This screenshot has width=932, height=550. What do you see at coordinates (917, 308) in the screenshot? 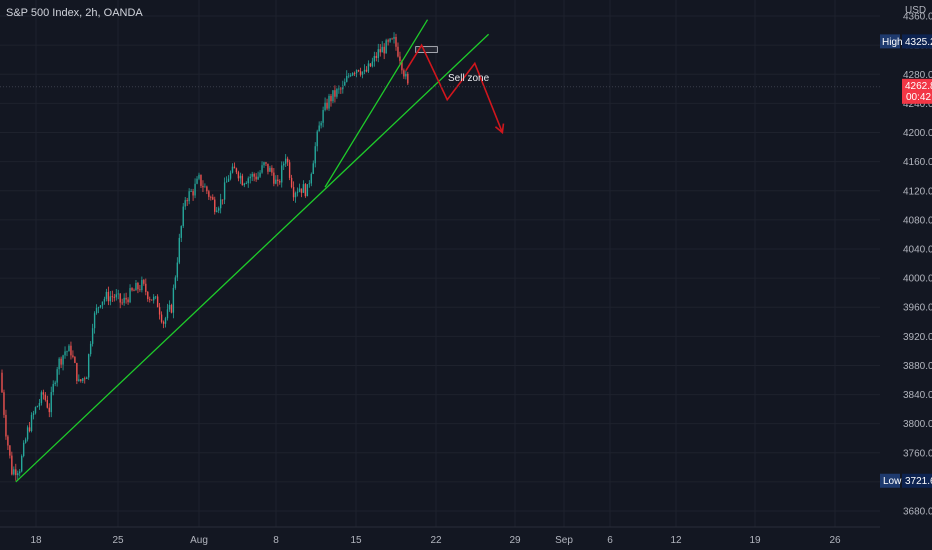
I see `y-tick-label: 3960.0` at bounding box center [917, 308].